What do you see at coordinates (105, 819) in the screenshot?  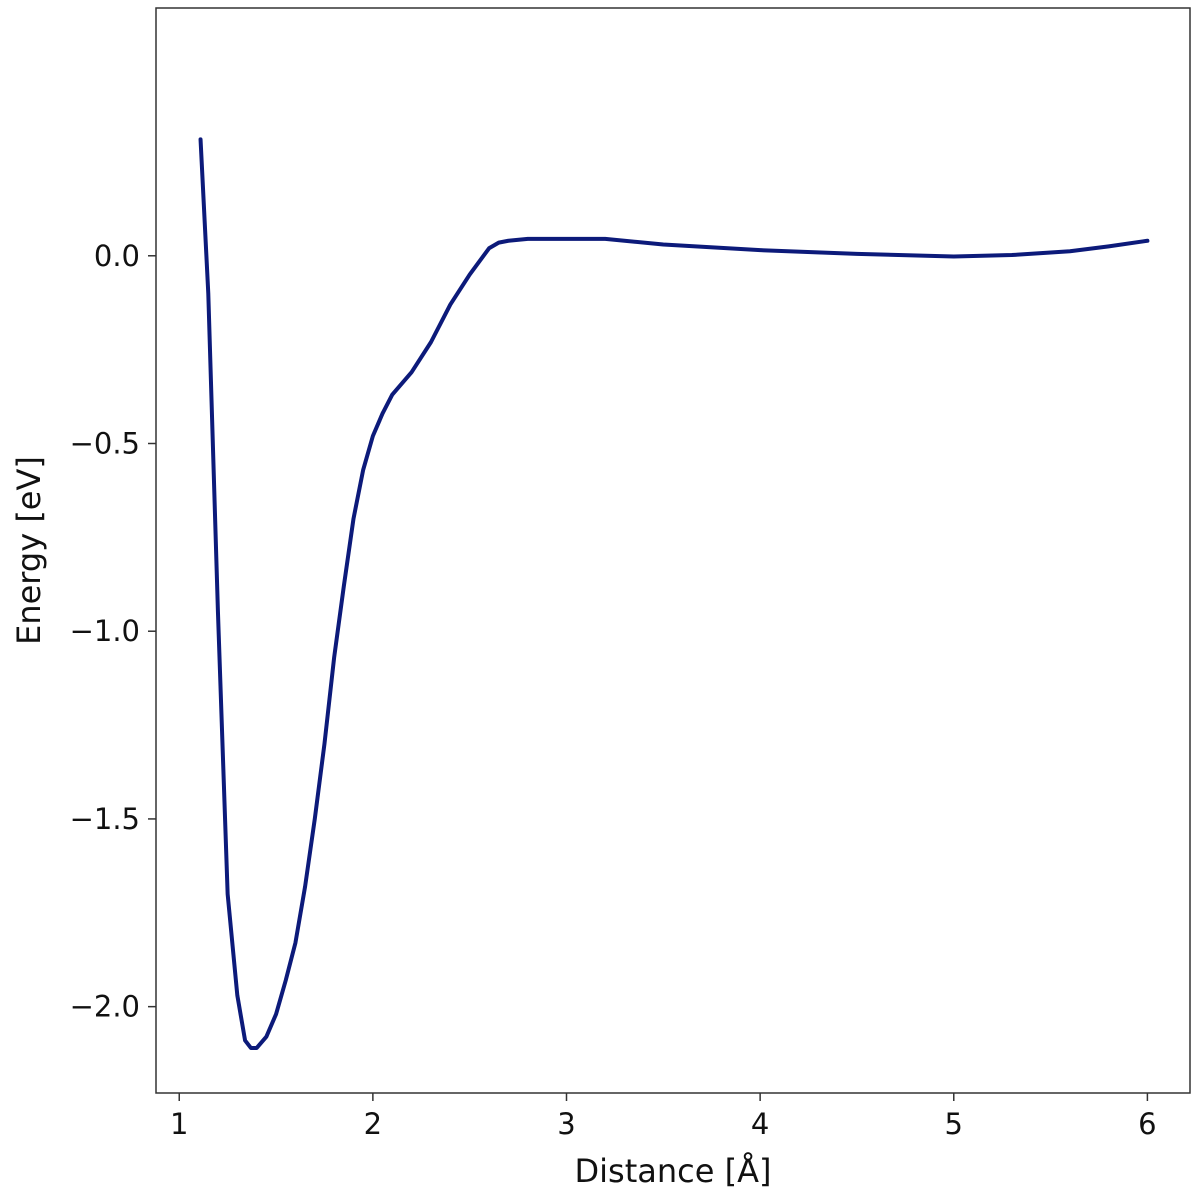 I see `y-tick-label: −1.5` at bounding box center [105, 819].